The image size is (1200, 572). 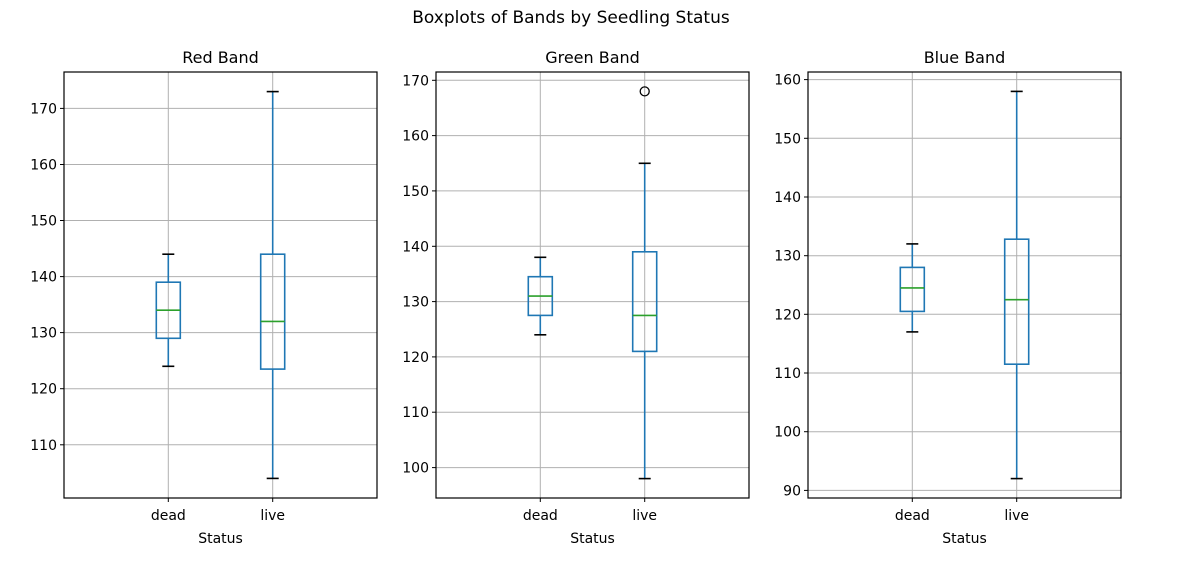 I want to click on outlier-point, so click(x=644, y=91).